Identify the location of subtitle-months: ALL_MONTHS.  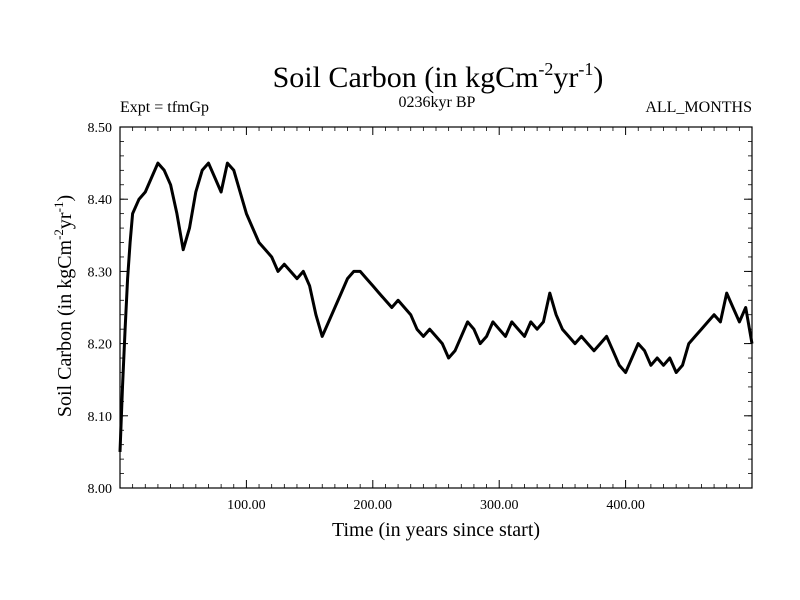
(698, 107).